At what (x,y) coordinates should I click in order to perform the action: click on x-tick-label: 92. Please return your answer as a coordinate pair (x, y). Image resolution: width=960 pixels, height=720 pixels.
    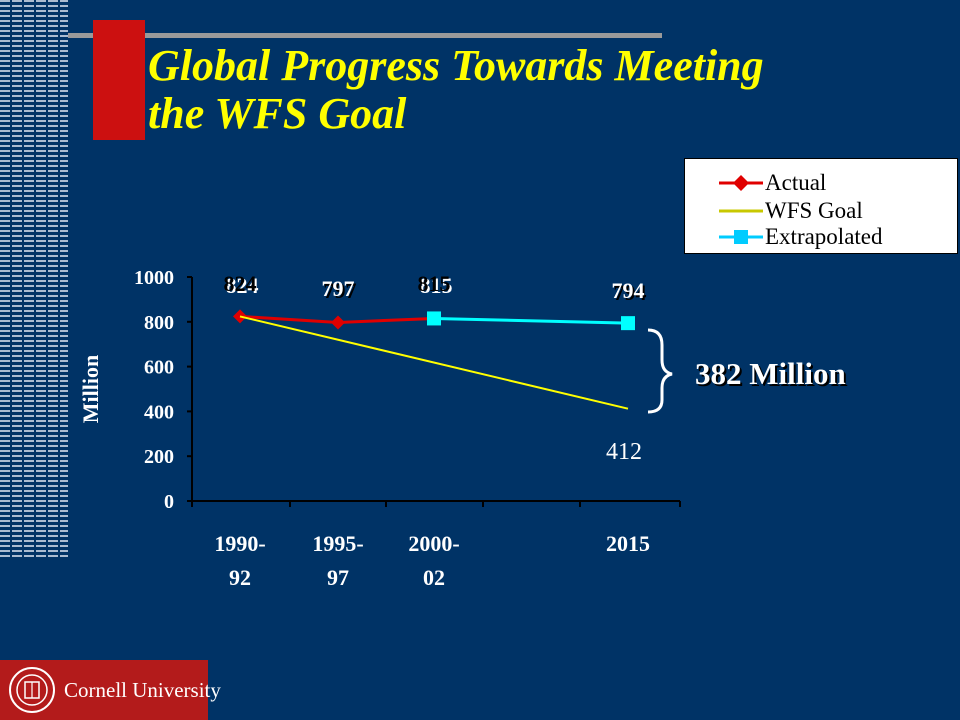
    Looking at the image, I should click on (240, 577).